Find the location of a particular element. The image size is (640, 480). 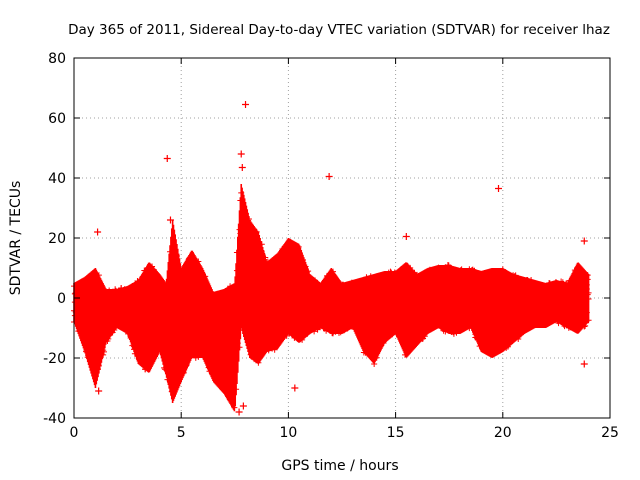

y-tick-label: -20 is located at coordinates (54, 359).